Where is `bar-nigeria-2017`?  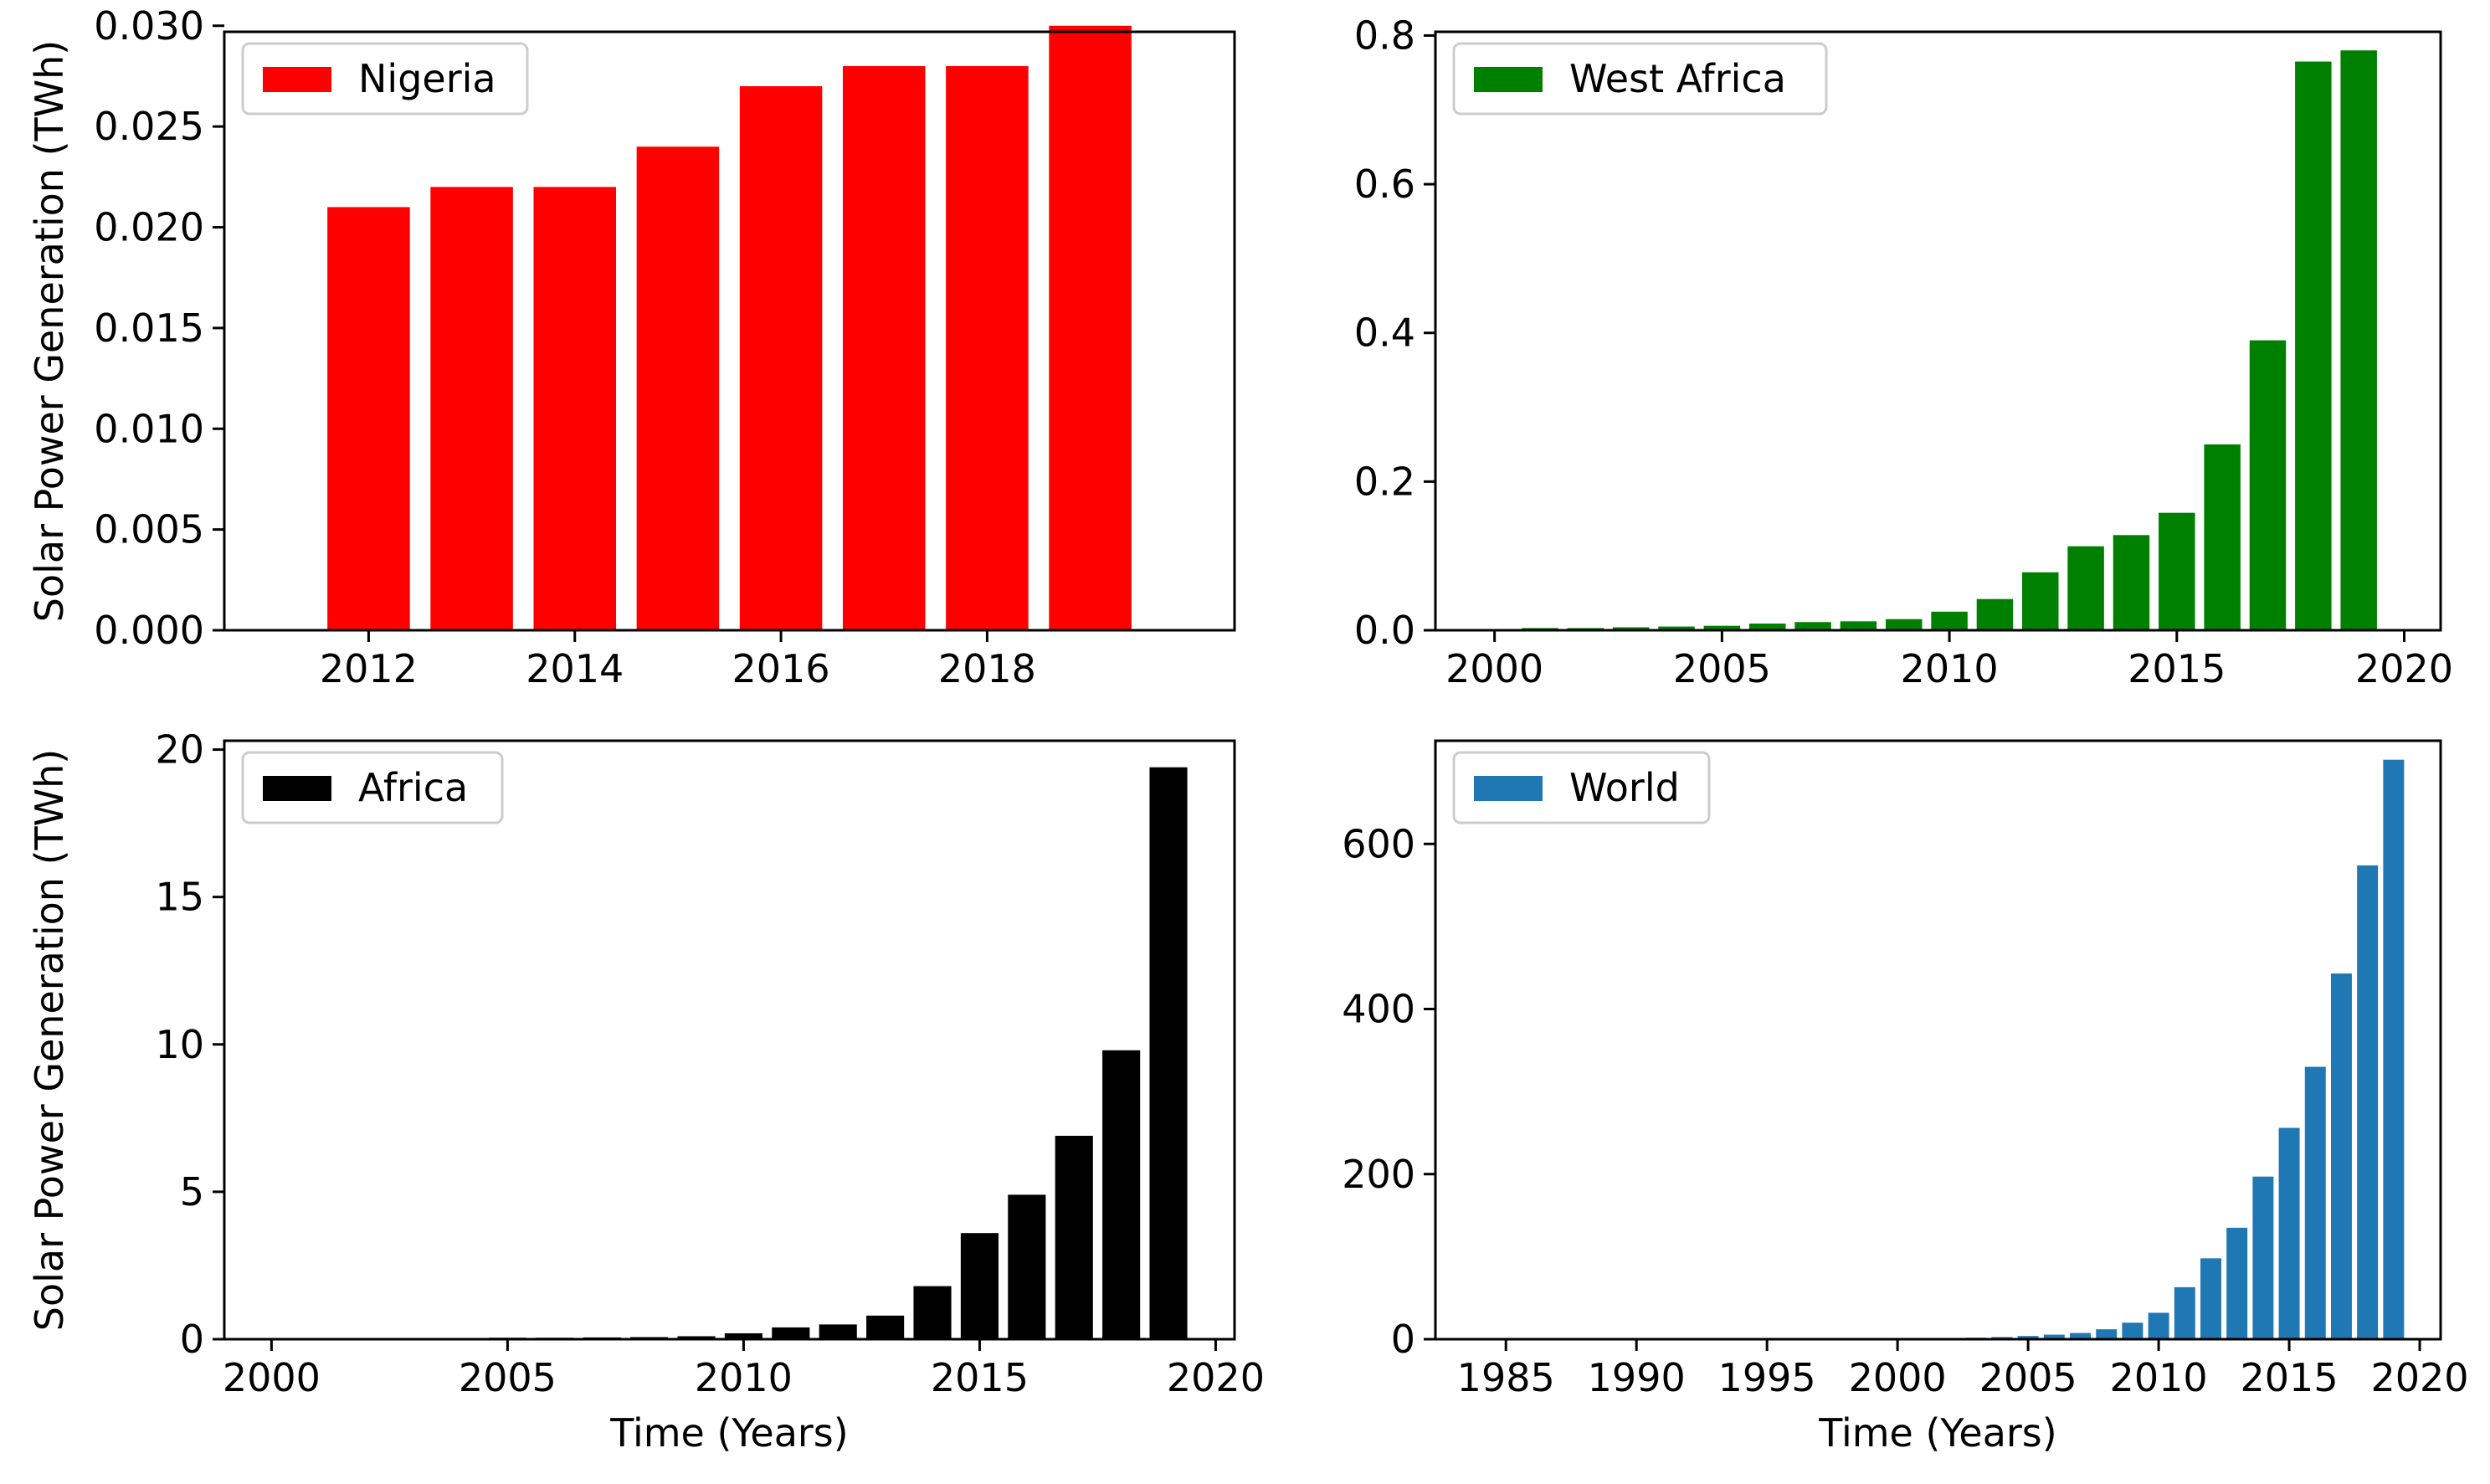
bar-nigeria-2017 is located at coordinates (884, 348).